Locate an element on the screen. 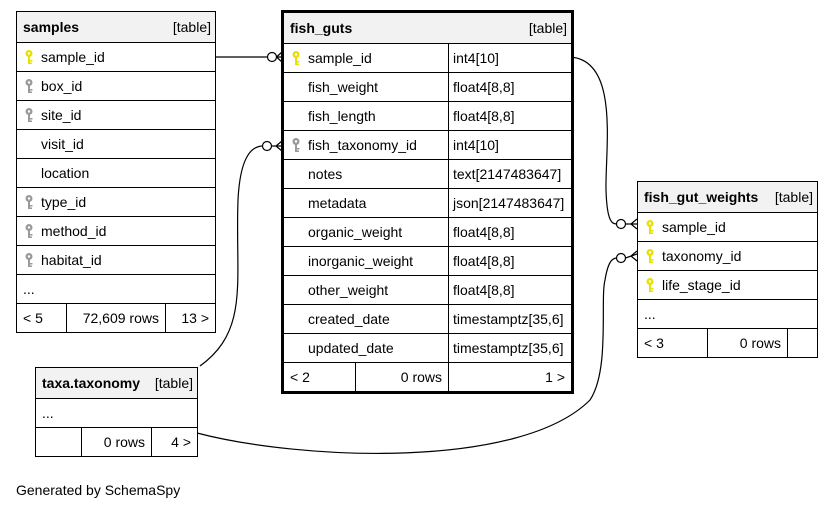  table-header: fish_gut_weights [table] is located at coordinates (727, 197).